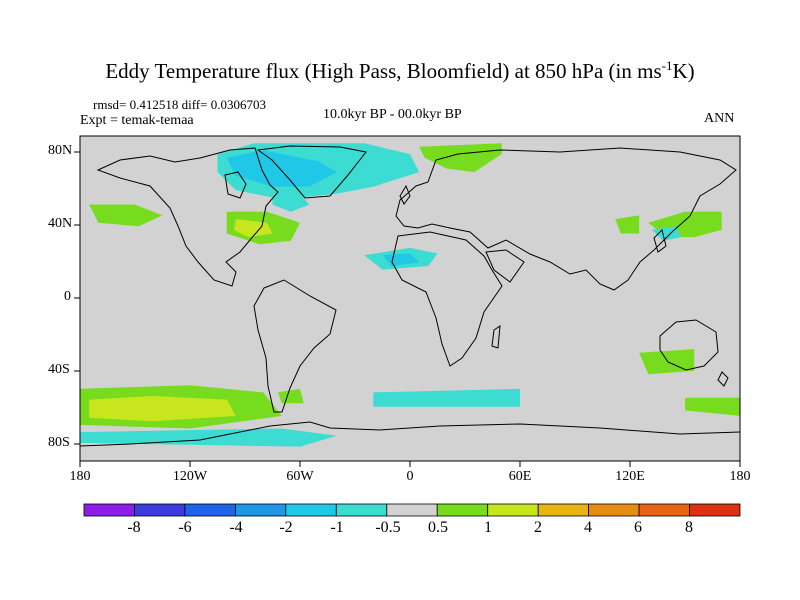  Describe the element at coordinates (505, 266) in the screenshot. I see `arabia-outline` at that location.